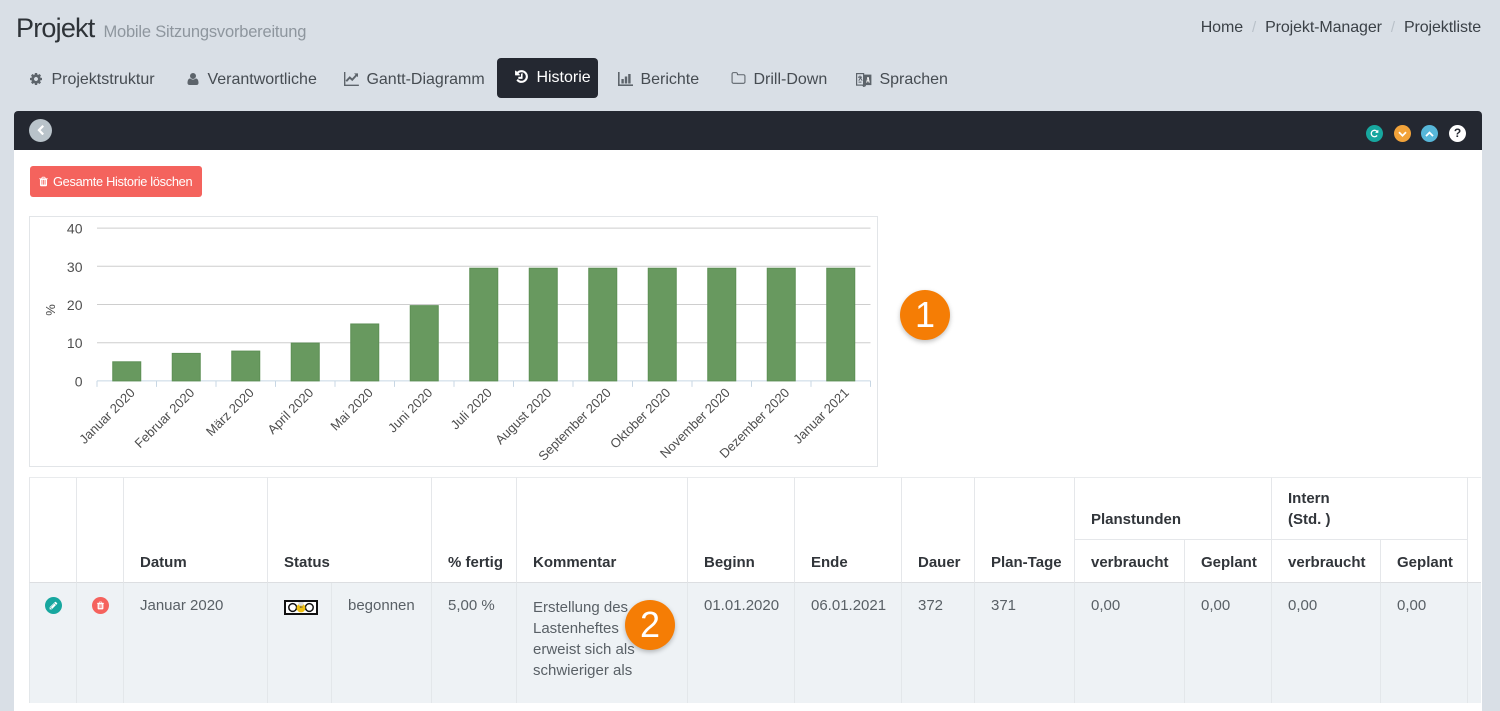  Describe the element at coordinates (523, 416) in the screenshot. I see `svg-text: August 2020` at that location.